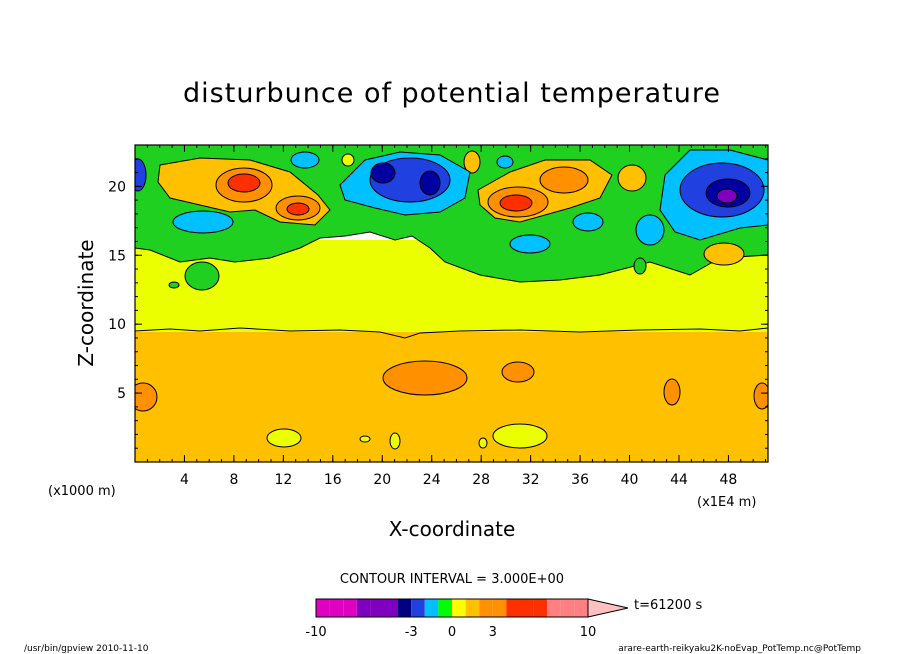  I want to click on x-axis-label: X-coordinate, so click(452, 529).